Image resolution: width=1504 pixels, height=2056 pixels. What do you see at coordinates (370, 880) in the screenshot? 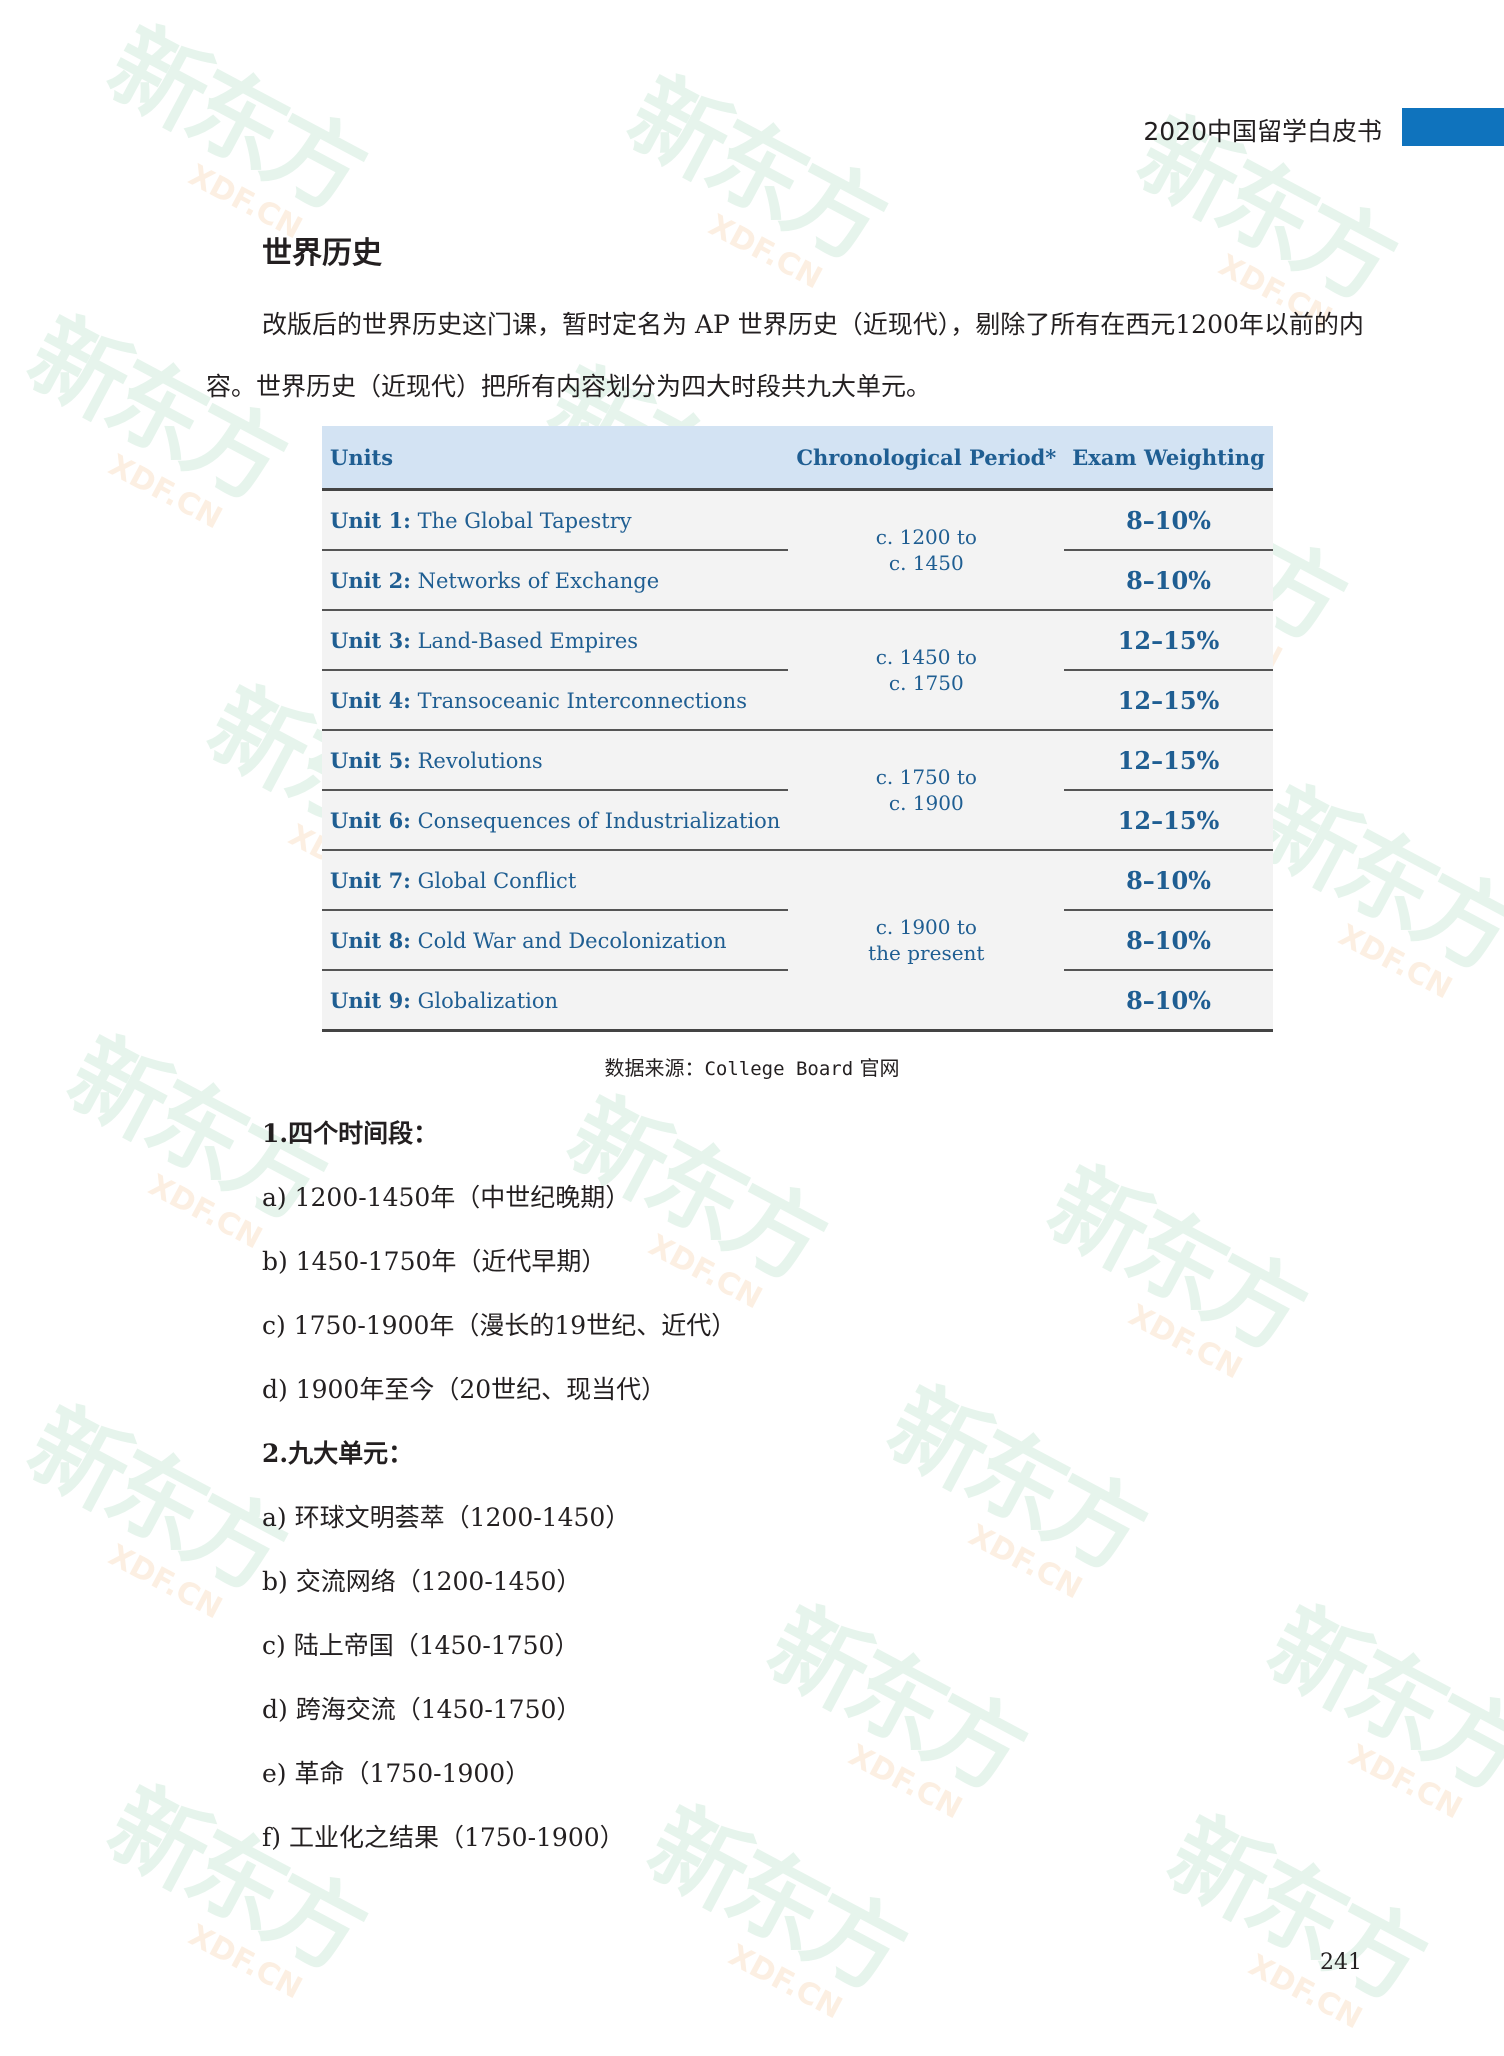
I see `unit-number: Unit 7:` at bounding box center [370, 880].